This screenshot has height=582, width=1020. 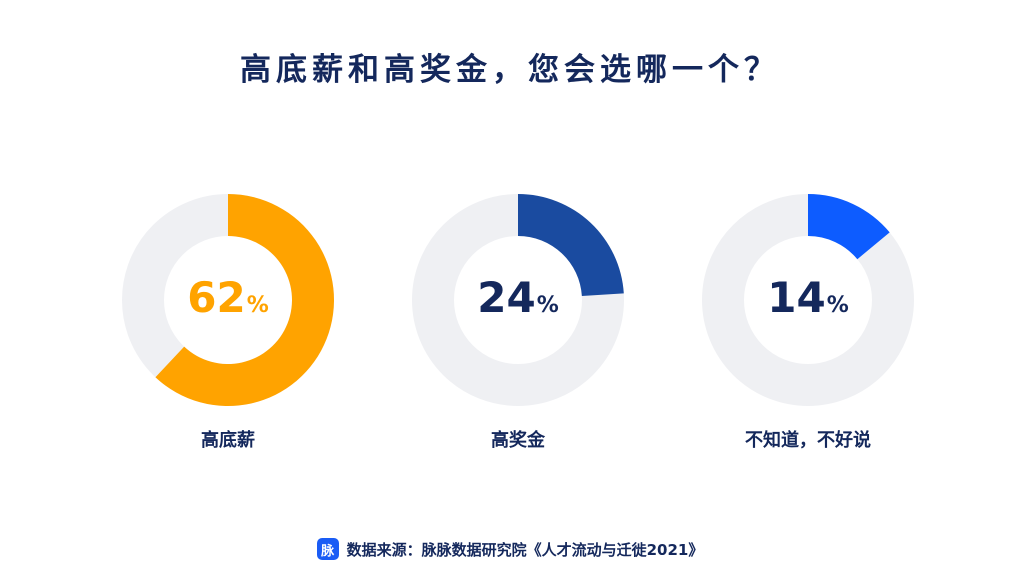 I want to click on data-source: 脉 数据来源：脉脉数据研究院《人才流动与迁徙2021》, so click(x=510, y=549).